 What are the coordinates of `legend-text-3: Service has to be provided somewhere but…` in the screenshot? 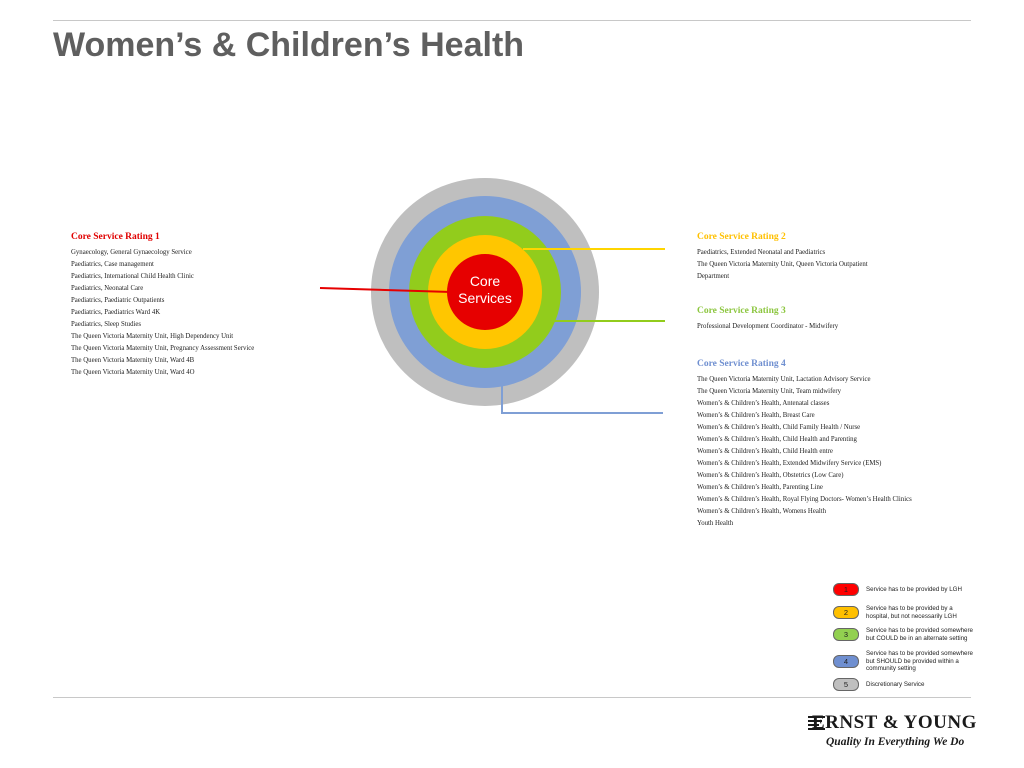 It's located at (919, 634).